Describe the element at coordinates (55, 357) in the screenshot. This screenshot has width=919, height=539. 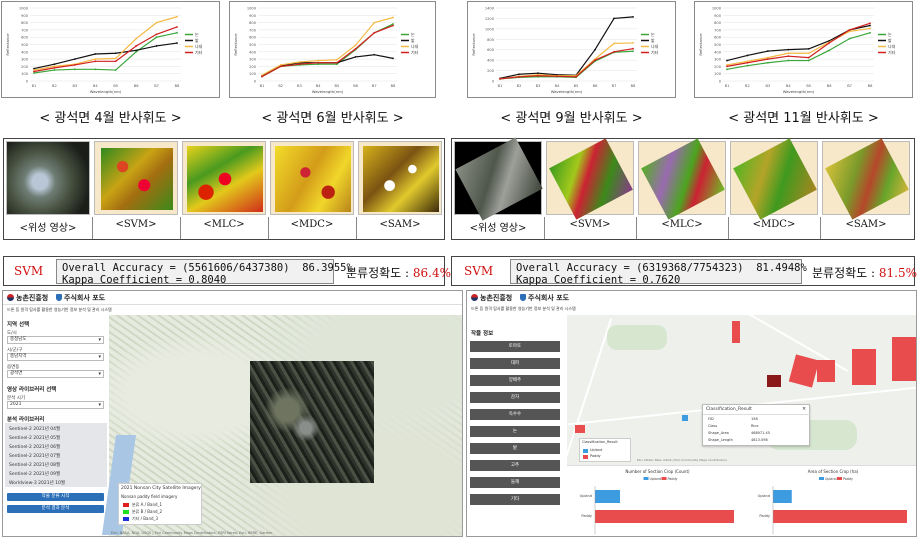
I see `city-select: 충남지역 ▾` at that location.